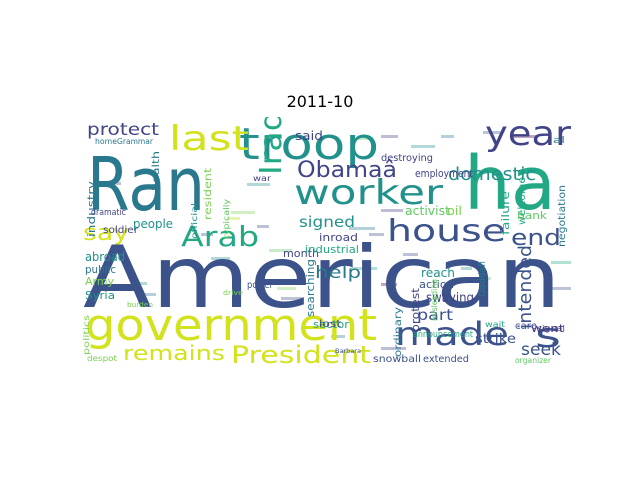 This screenshot has width=640, height=480. I want to click on cloud-word: dramatic, so click(108, 213).